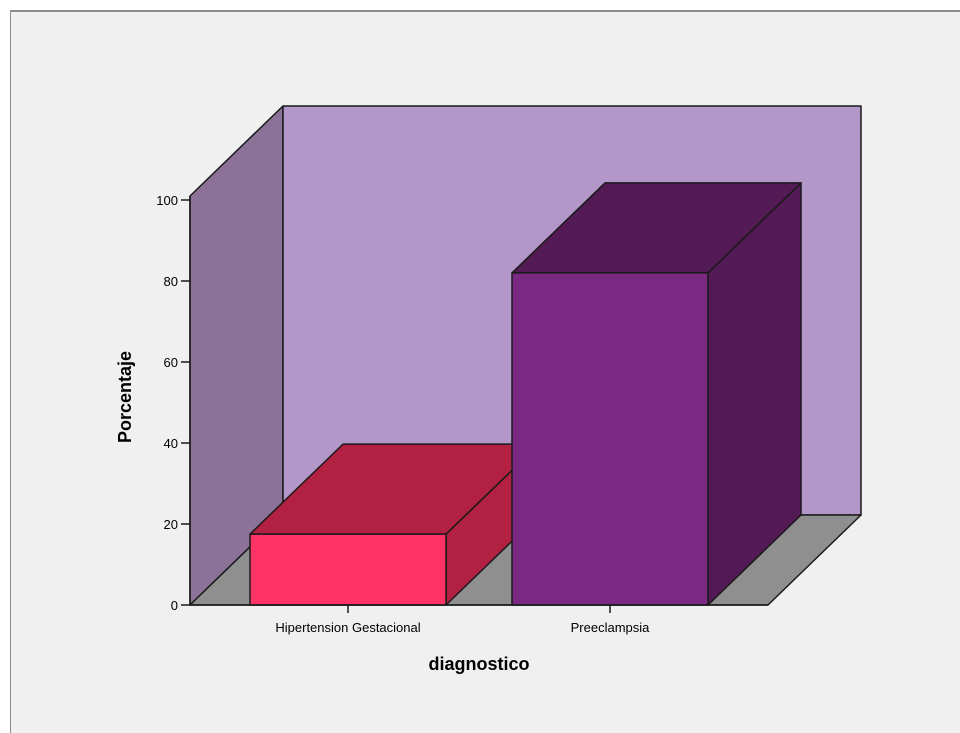 Image resolution: width=960 pixels, height=733 pixels. I want to click on y-axis: 0 20 40 60 80 100, so click(173, 403).